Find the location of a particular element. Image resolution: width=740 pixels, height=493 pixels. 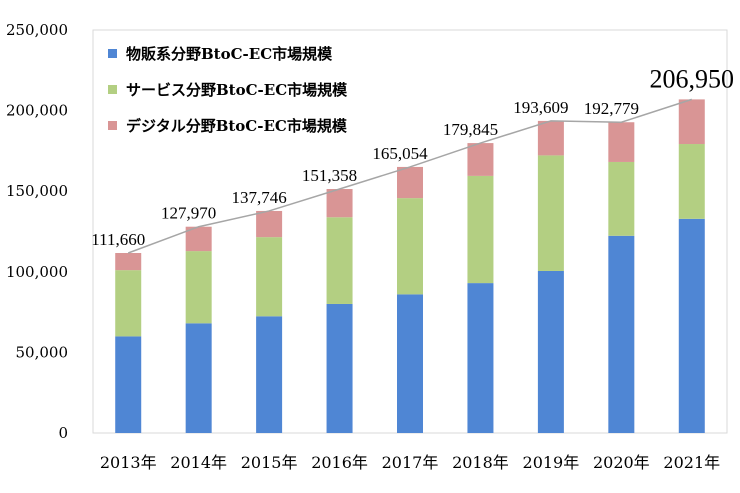

x-tick-label: 2017年 is located at coordinates (410, 462).